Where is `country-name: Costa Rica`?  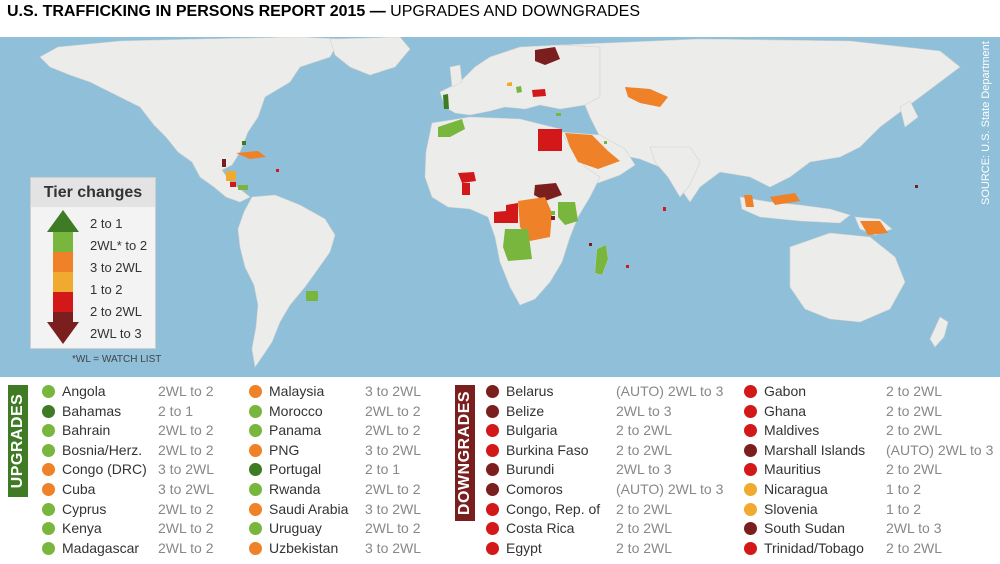
country-name: Costa Rica is located at coordinates (540, 528).